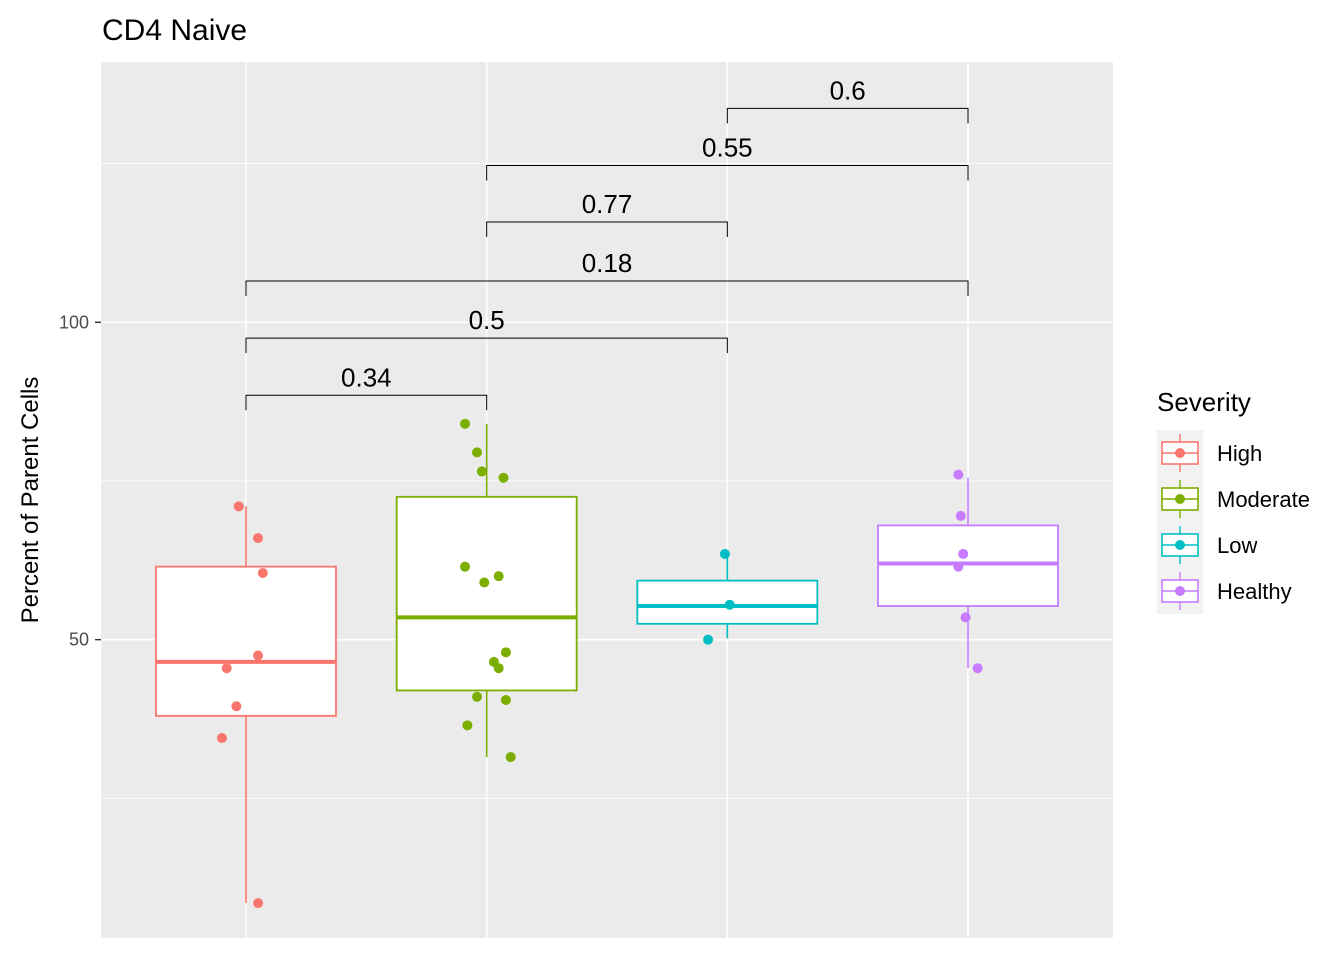 Image resolution: width=1344 pixels, height=960 pixels. What do you see at coordinates (30, 500) in the screenshot?
I see `y-axis-label: Percent of Parent Cells` at bounding box center [30, 500].